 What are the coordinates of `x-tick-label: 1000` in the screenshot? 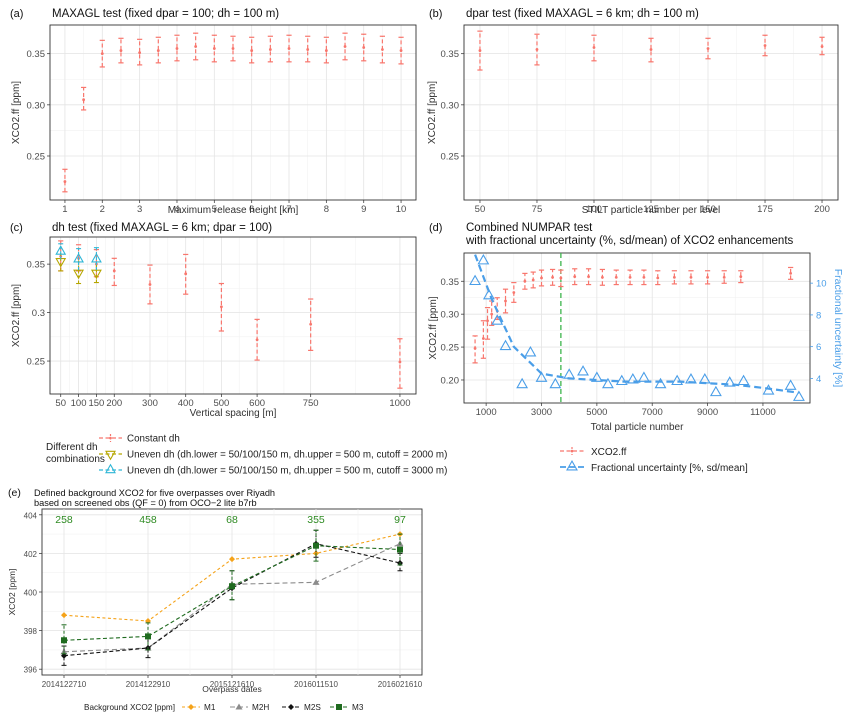 It's located at (399, 403).